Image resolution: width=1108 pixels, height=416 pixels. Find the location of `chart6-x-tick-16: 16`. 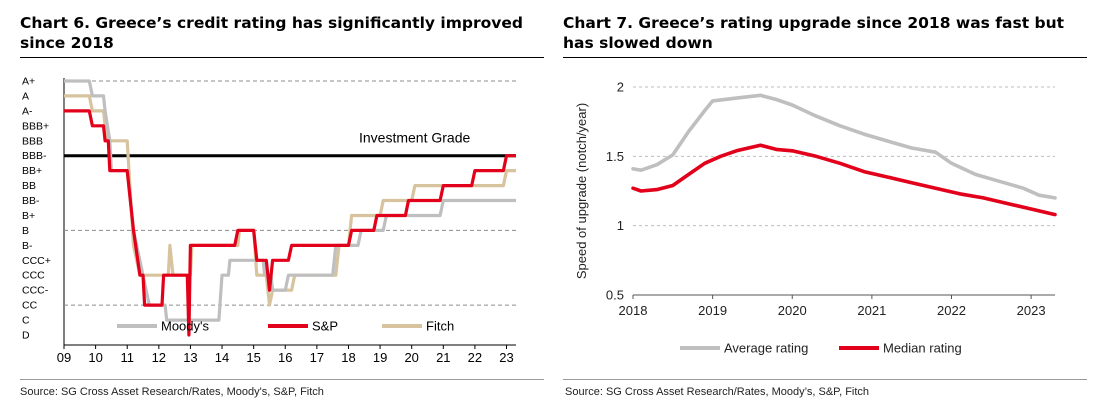

chart6-x-tick-16: 16 is located at coordinates (285, 357).